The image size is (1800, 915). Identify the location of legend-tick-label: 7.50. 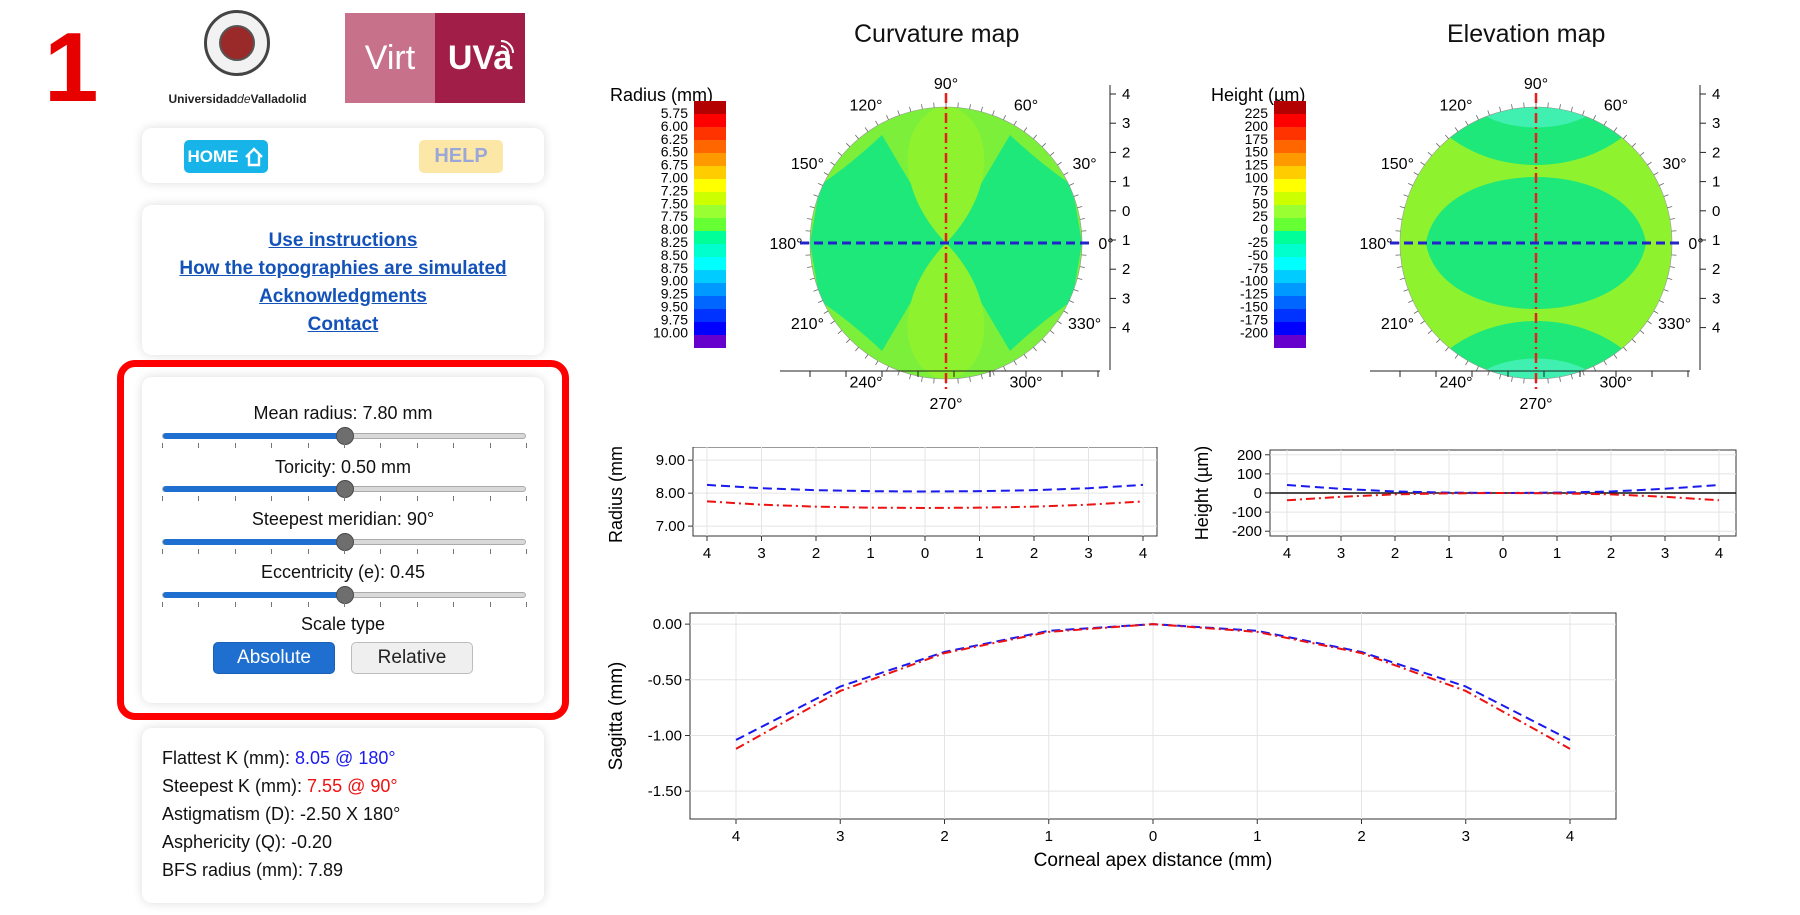
(674, 203).